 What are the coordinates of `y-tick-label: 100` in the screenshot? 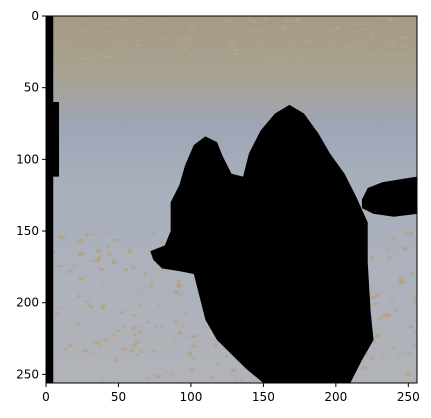 It's located at (27, 159).